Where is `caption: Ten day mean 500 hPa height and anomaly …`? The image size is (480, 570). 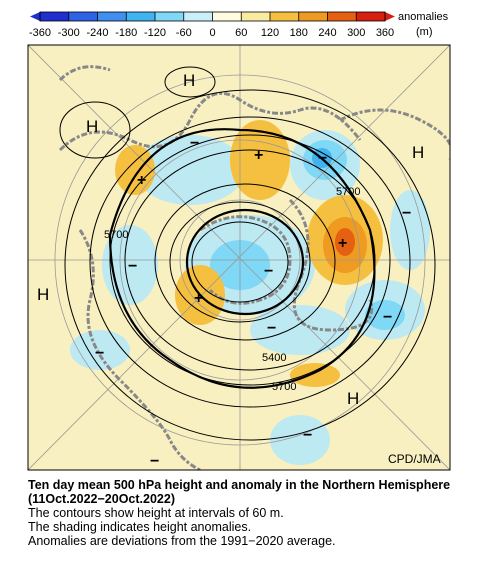 caption: Ten day mean 500 hPa height and anomaly … is located at coordinates (248, 513).